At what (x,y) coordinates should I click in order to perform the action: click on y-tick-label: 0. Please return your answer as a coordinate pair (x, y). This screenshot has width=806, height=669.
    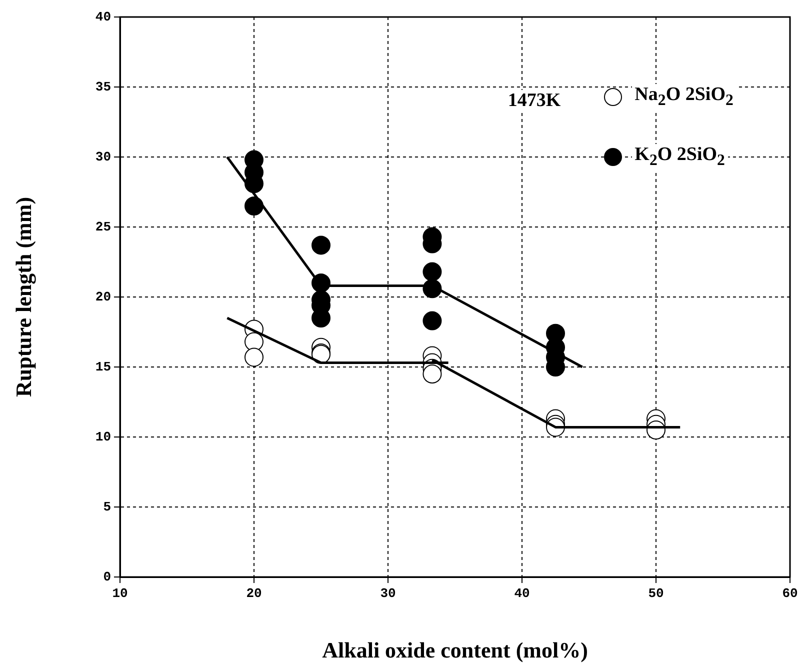
    Looking at the image, I should click on (107, 576).